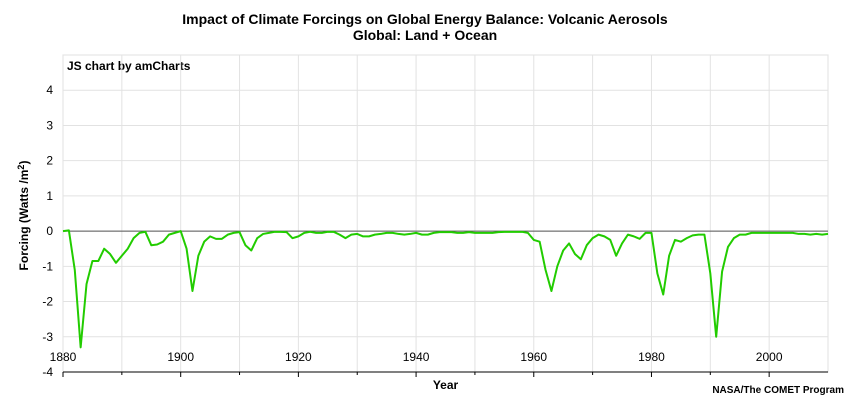 The image size is (850, 400). I want to click on y-tick-label: 3, so click(49, 125).